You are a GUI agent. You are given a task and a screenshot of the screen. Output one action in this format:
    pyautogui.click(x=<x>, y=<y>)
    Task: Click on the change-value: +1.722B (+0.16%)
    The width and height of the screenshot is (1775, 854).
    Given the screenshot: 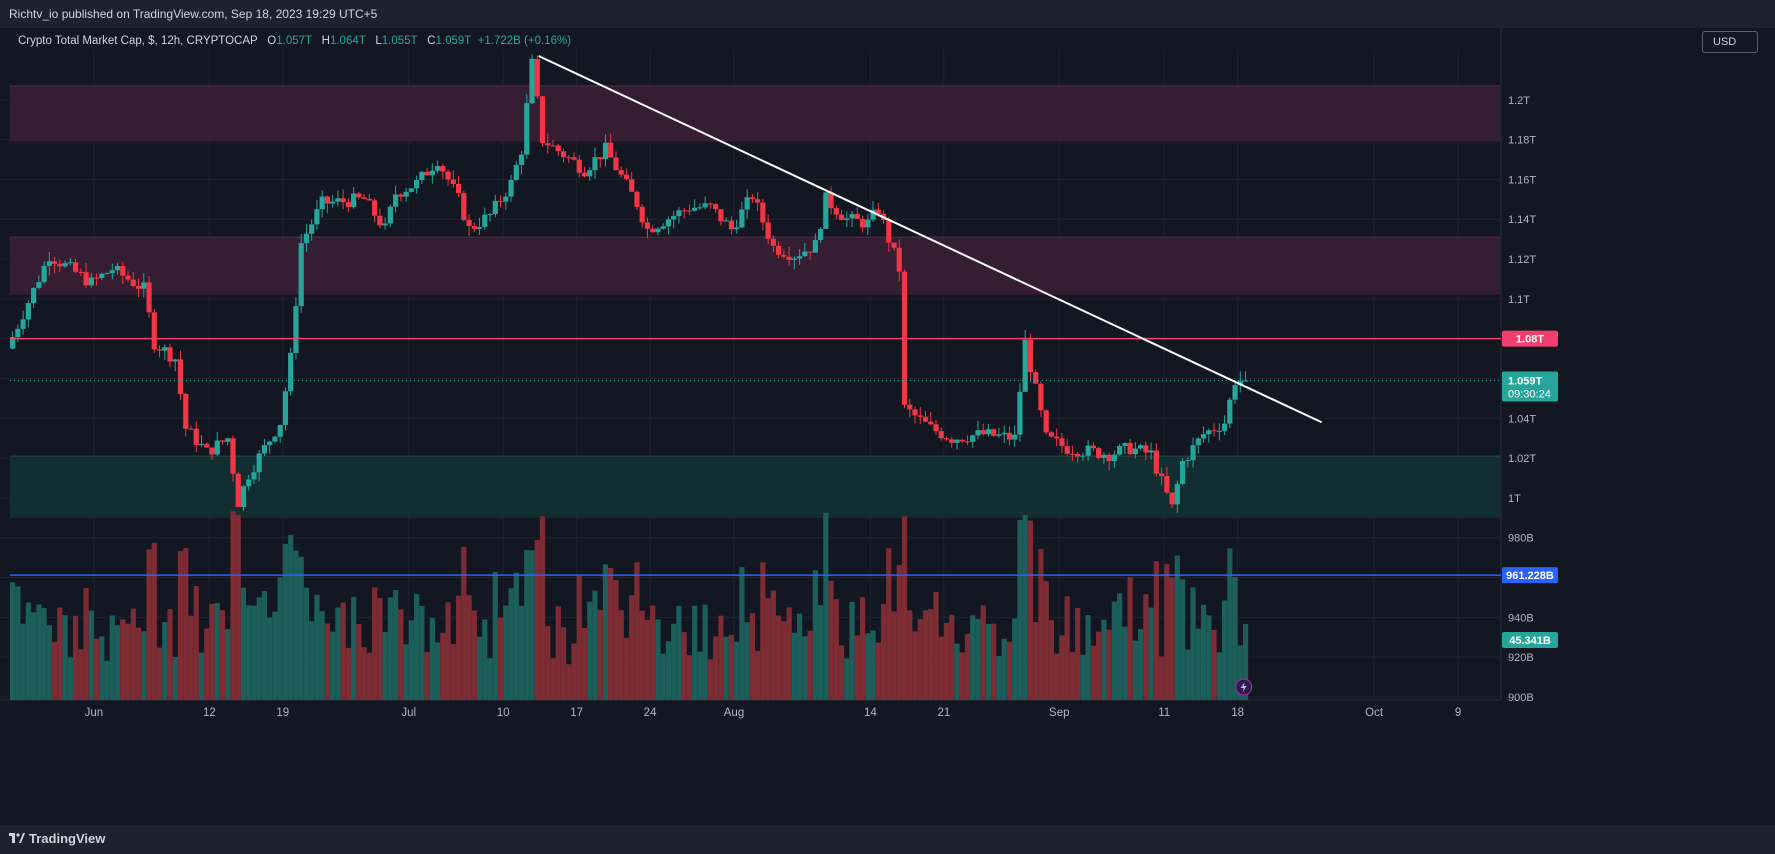 What is the action you would take?
    pyautogui.click(x=524, y=41)
    